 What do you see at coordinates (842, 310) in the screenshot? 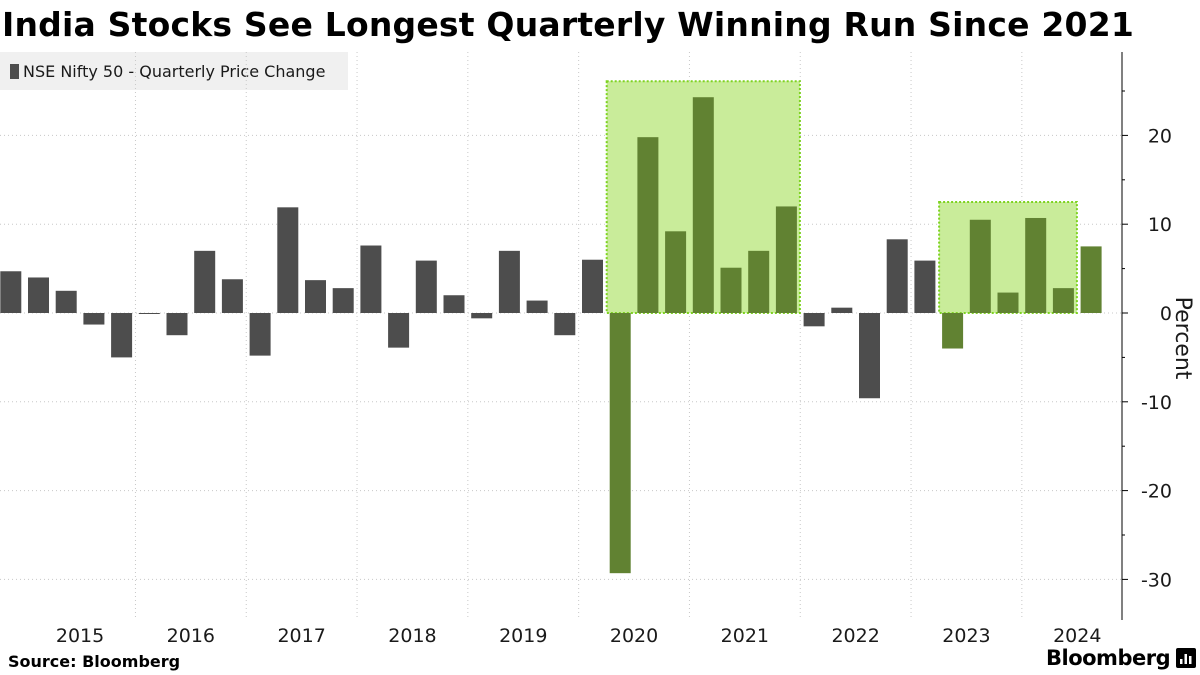
I see `bar-2022-Q2` at bounding box center [842, 310].